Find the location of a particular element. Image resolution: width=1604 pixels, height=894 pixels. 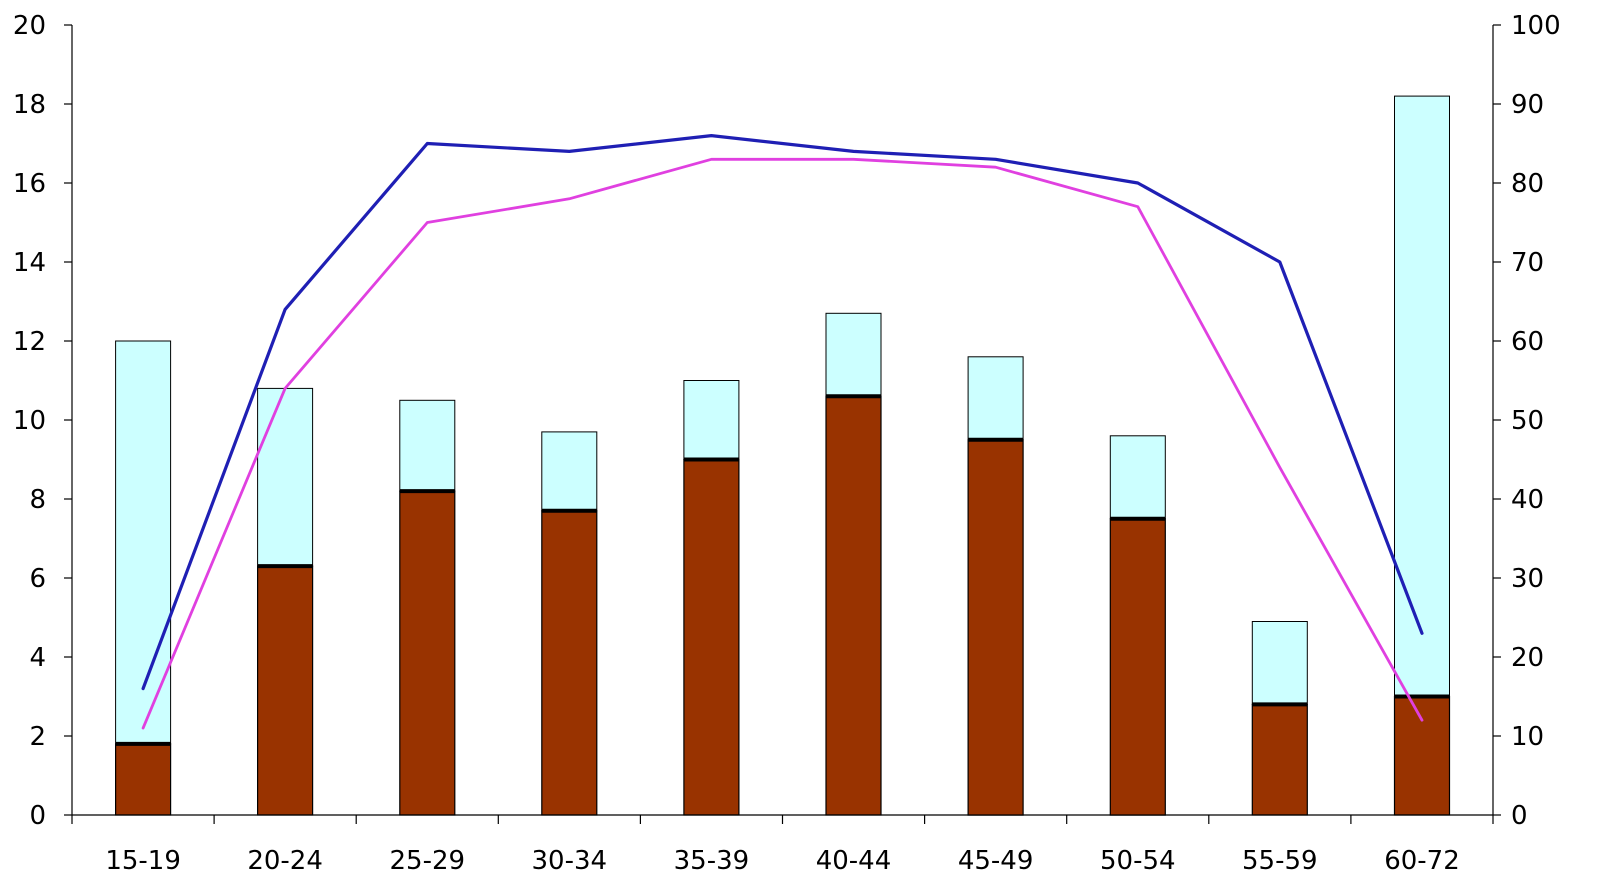

x-tick-label-60-72: 60-72 is located at coordinates (1422, 861).